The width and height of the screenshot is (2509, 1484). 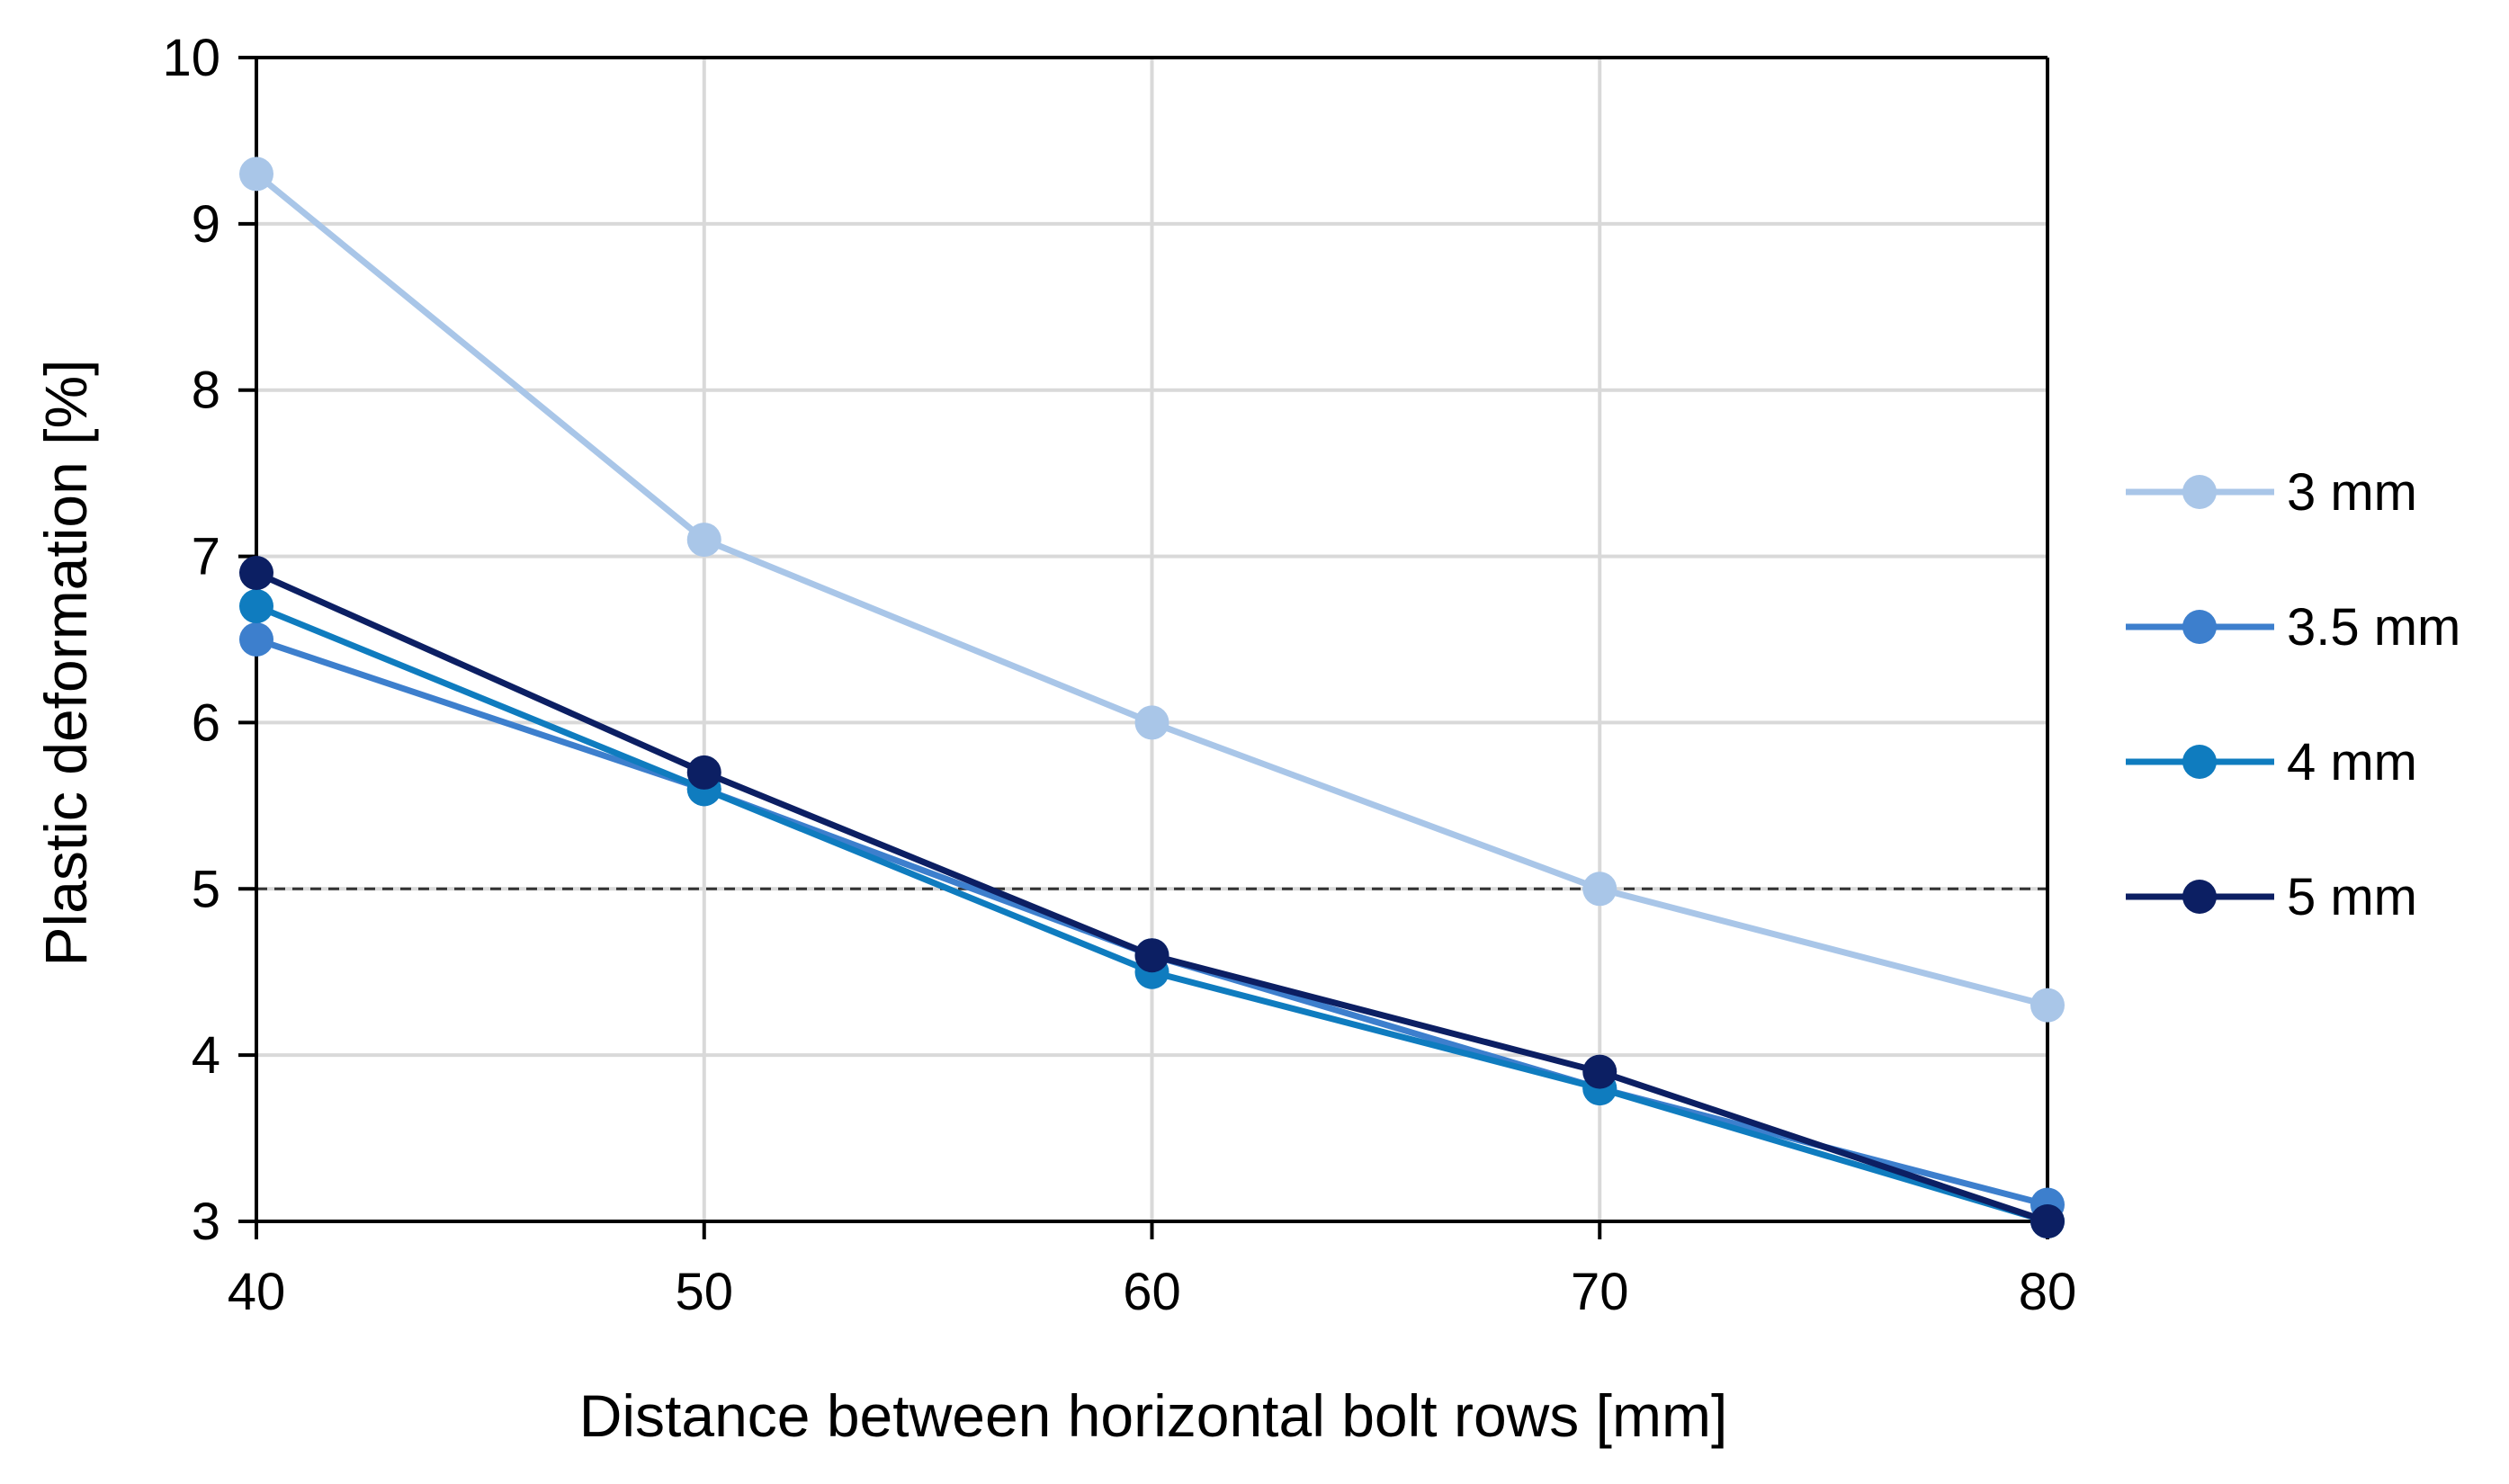 I want to click on legend-item-2: 4 mm, so click(x=2271, y=762).